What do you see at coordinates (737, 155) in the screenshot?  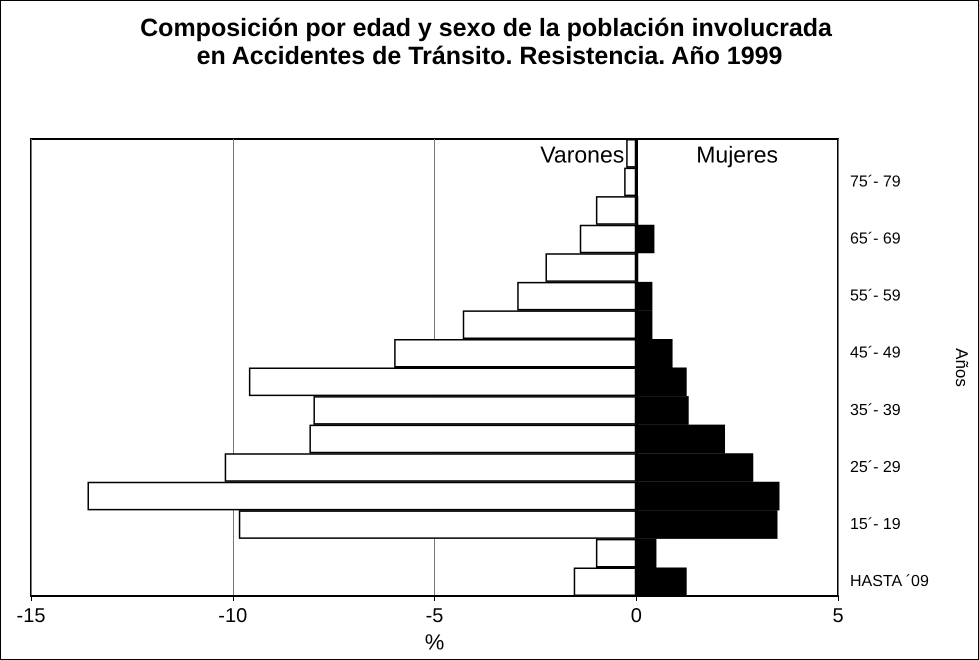 I see `text: Mujeres` at bounding box center [737, 155].